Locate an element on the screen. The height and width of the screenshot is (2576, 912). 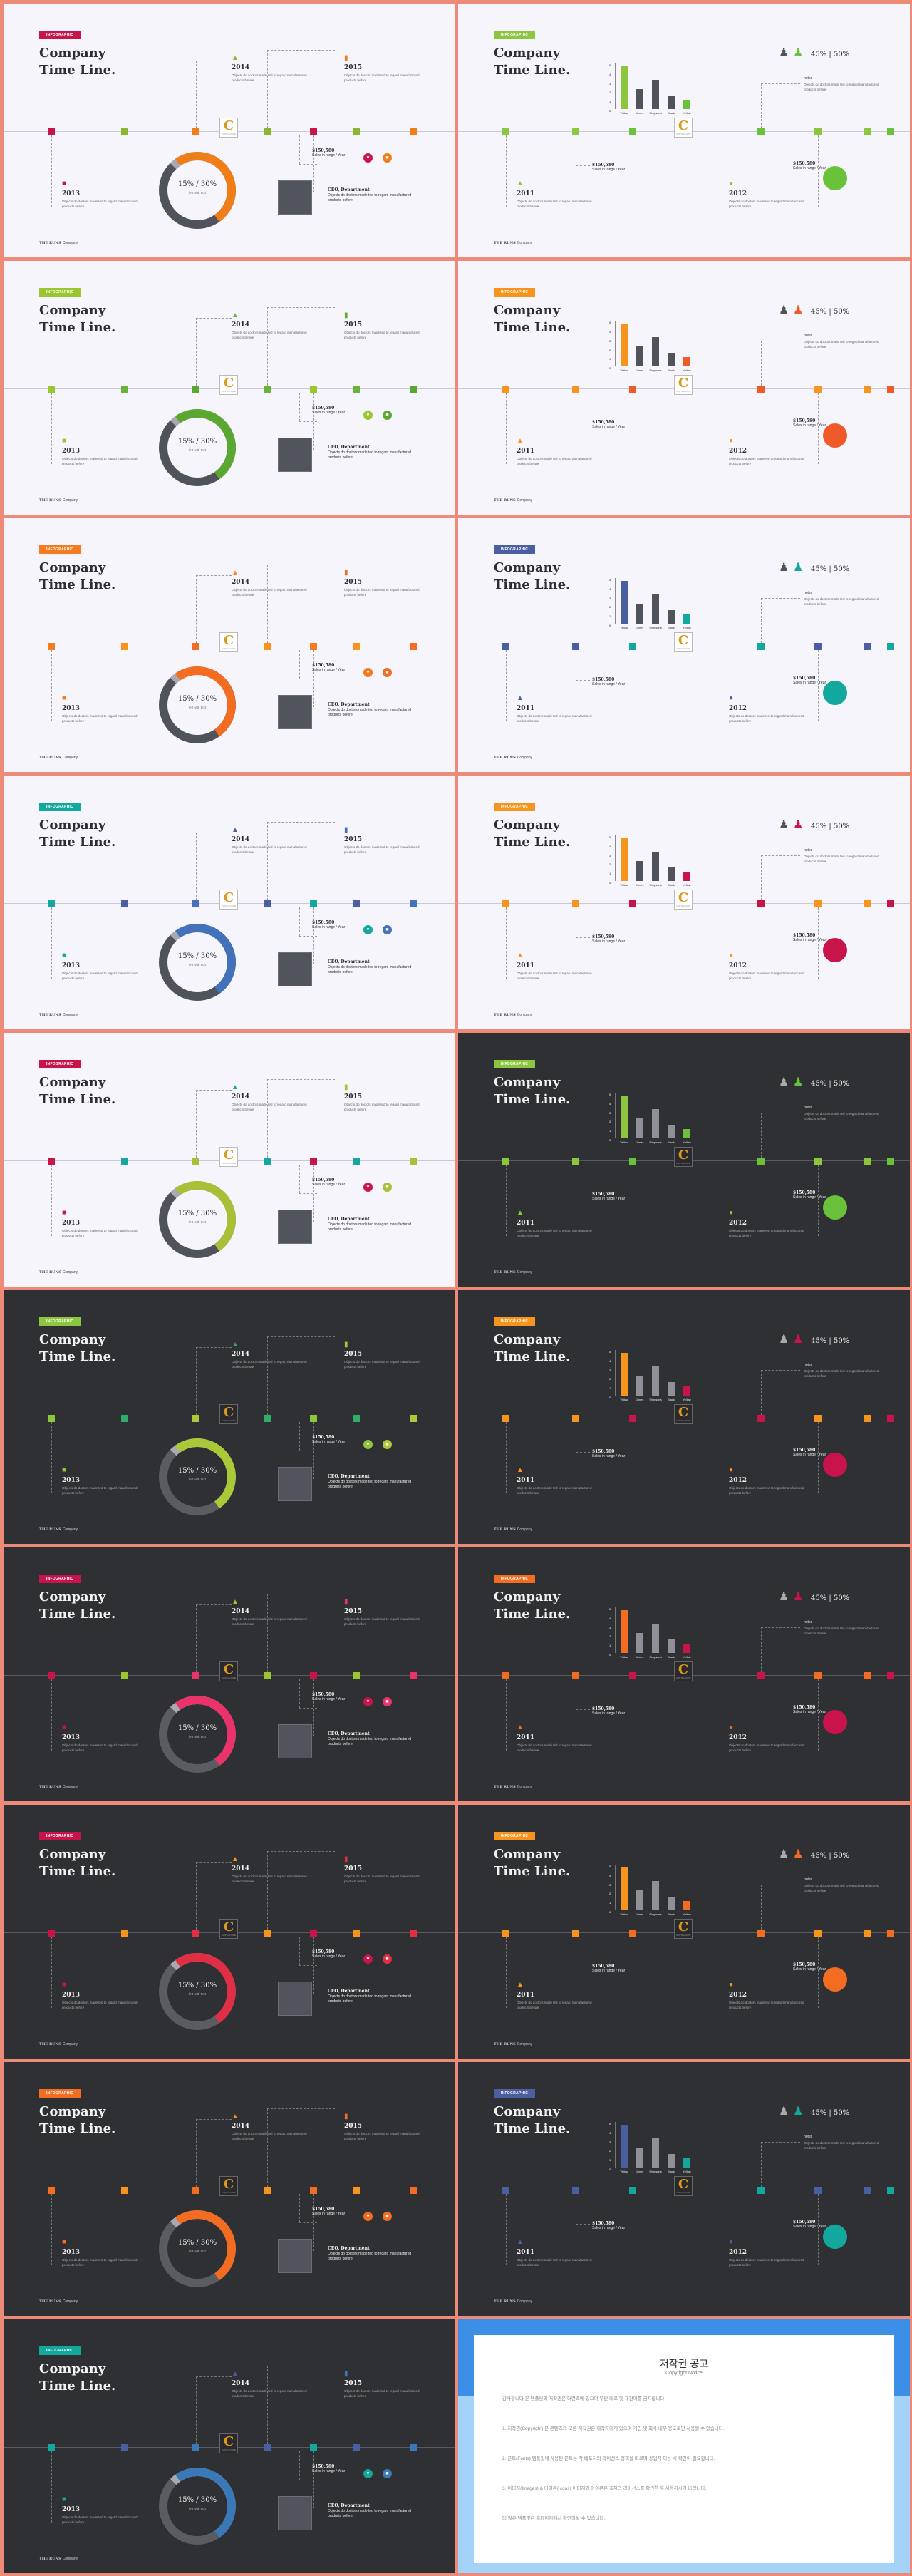
tick-label: 5 is located at coordinates (610, 1609).